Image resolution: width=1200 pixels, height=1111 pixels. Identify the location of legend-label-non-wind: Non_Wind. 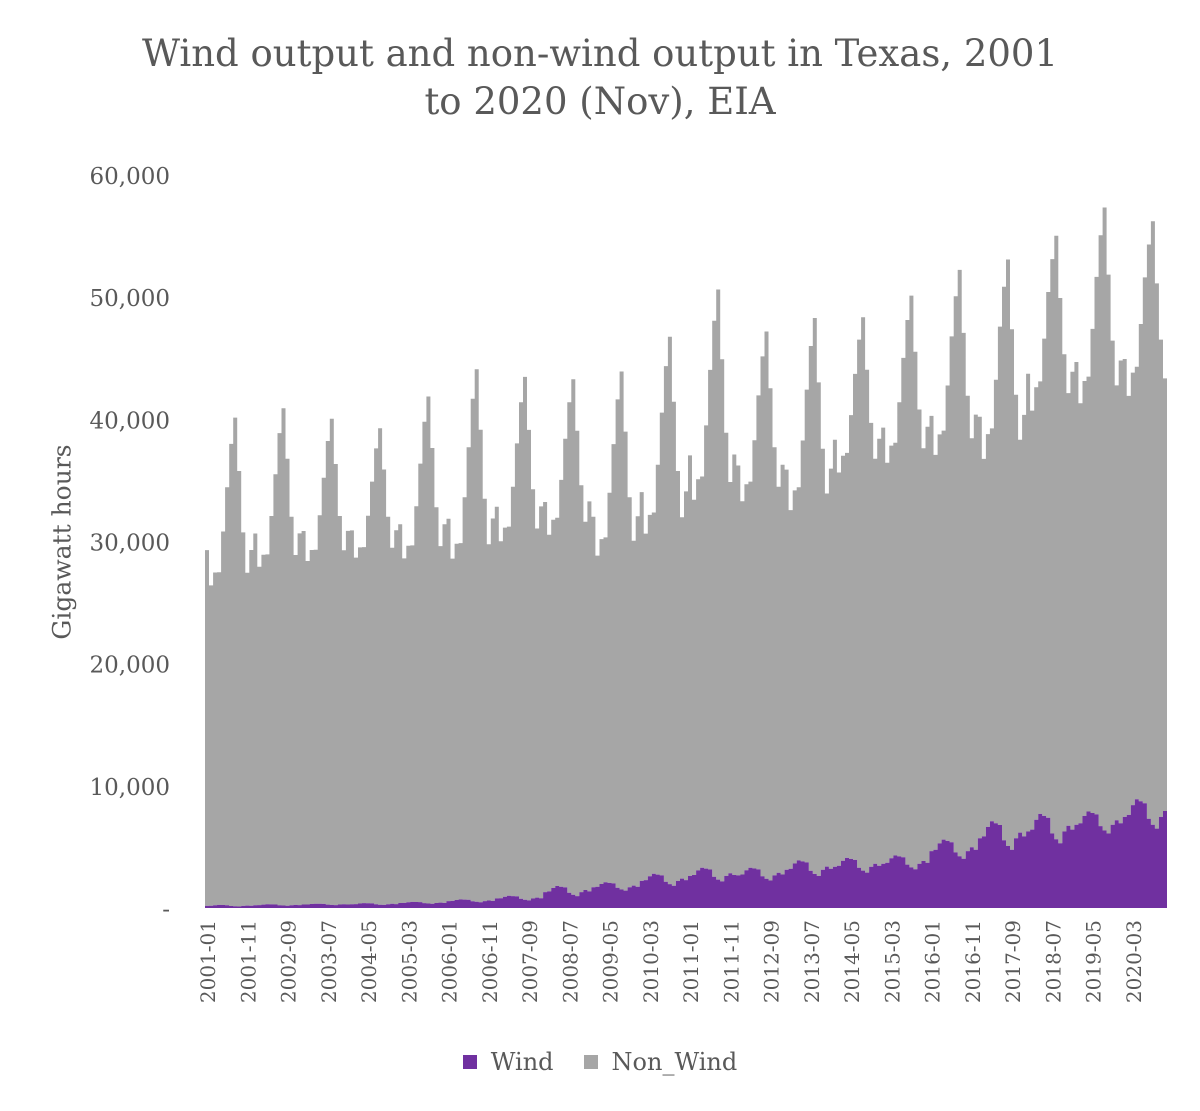
(674, 1062).